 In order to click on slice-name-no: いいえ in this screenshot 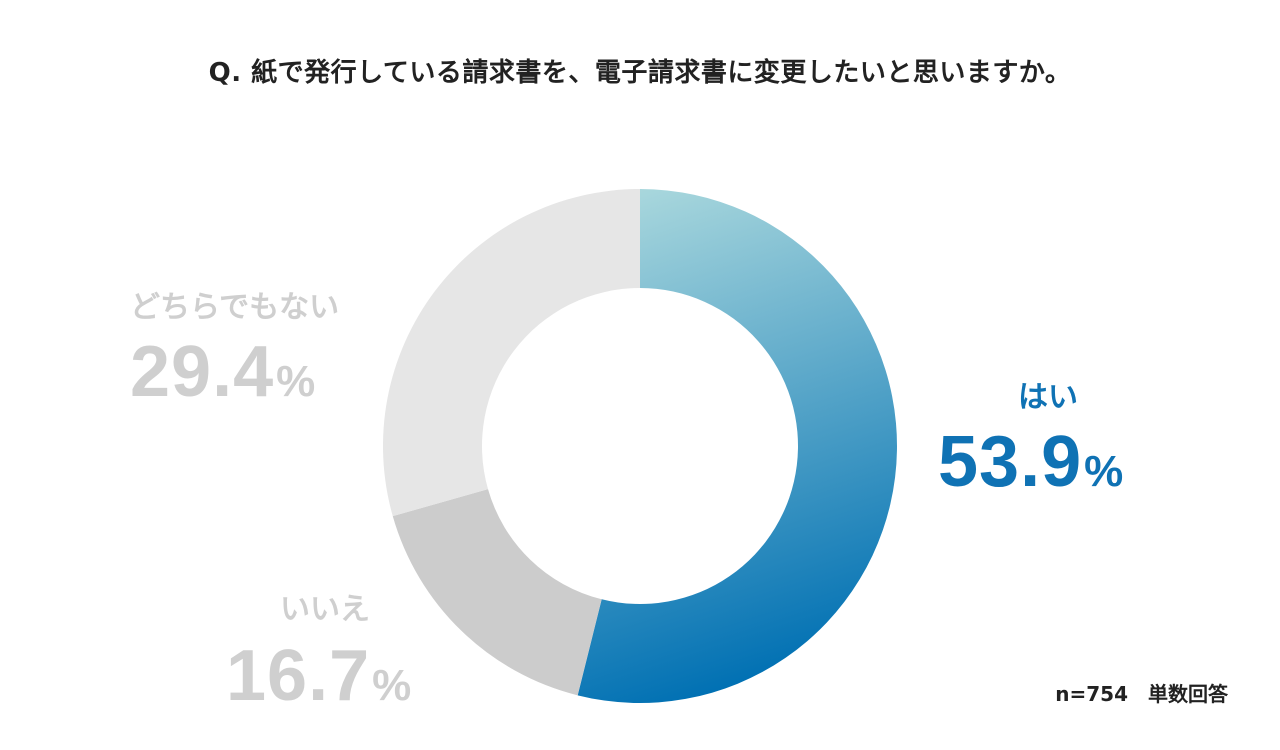, I will do `click(325, 609)`.